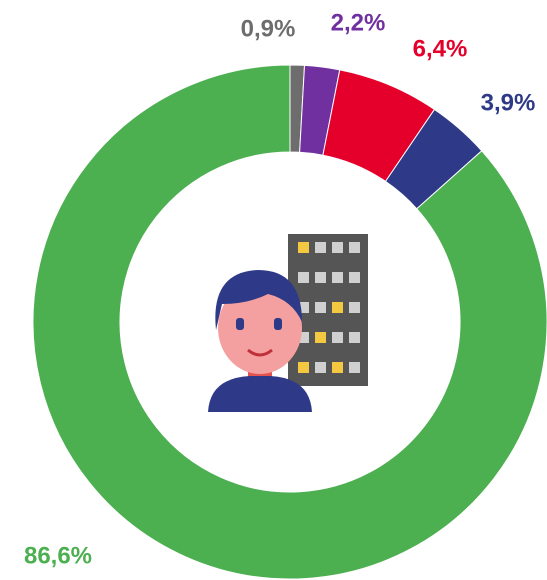 This screenshot has width=547, height=580. I want to click on windows, so click(329, 307).